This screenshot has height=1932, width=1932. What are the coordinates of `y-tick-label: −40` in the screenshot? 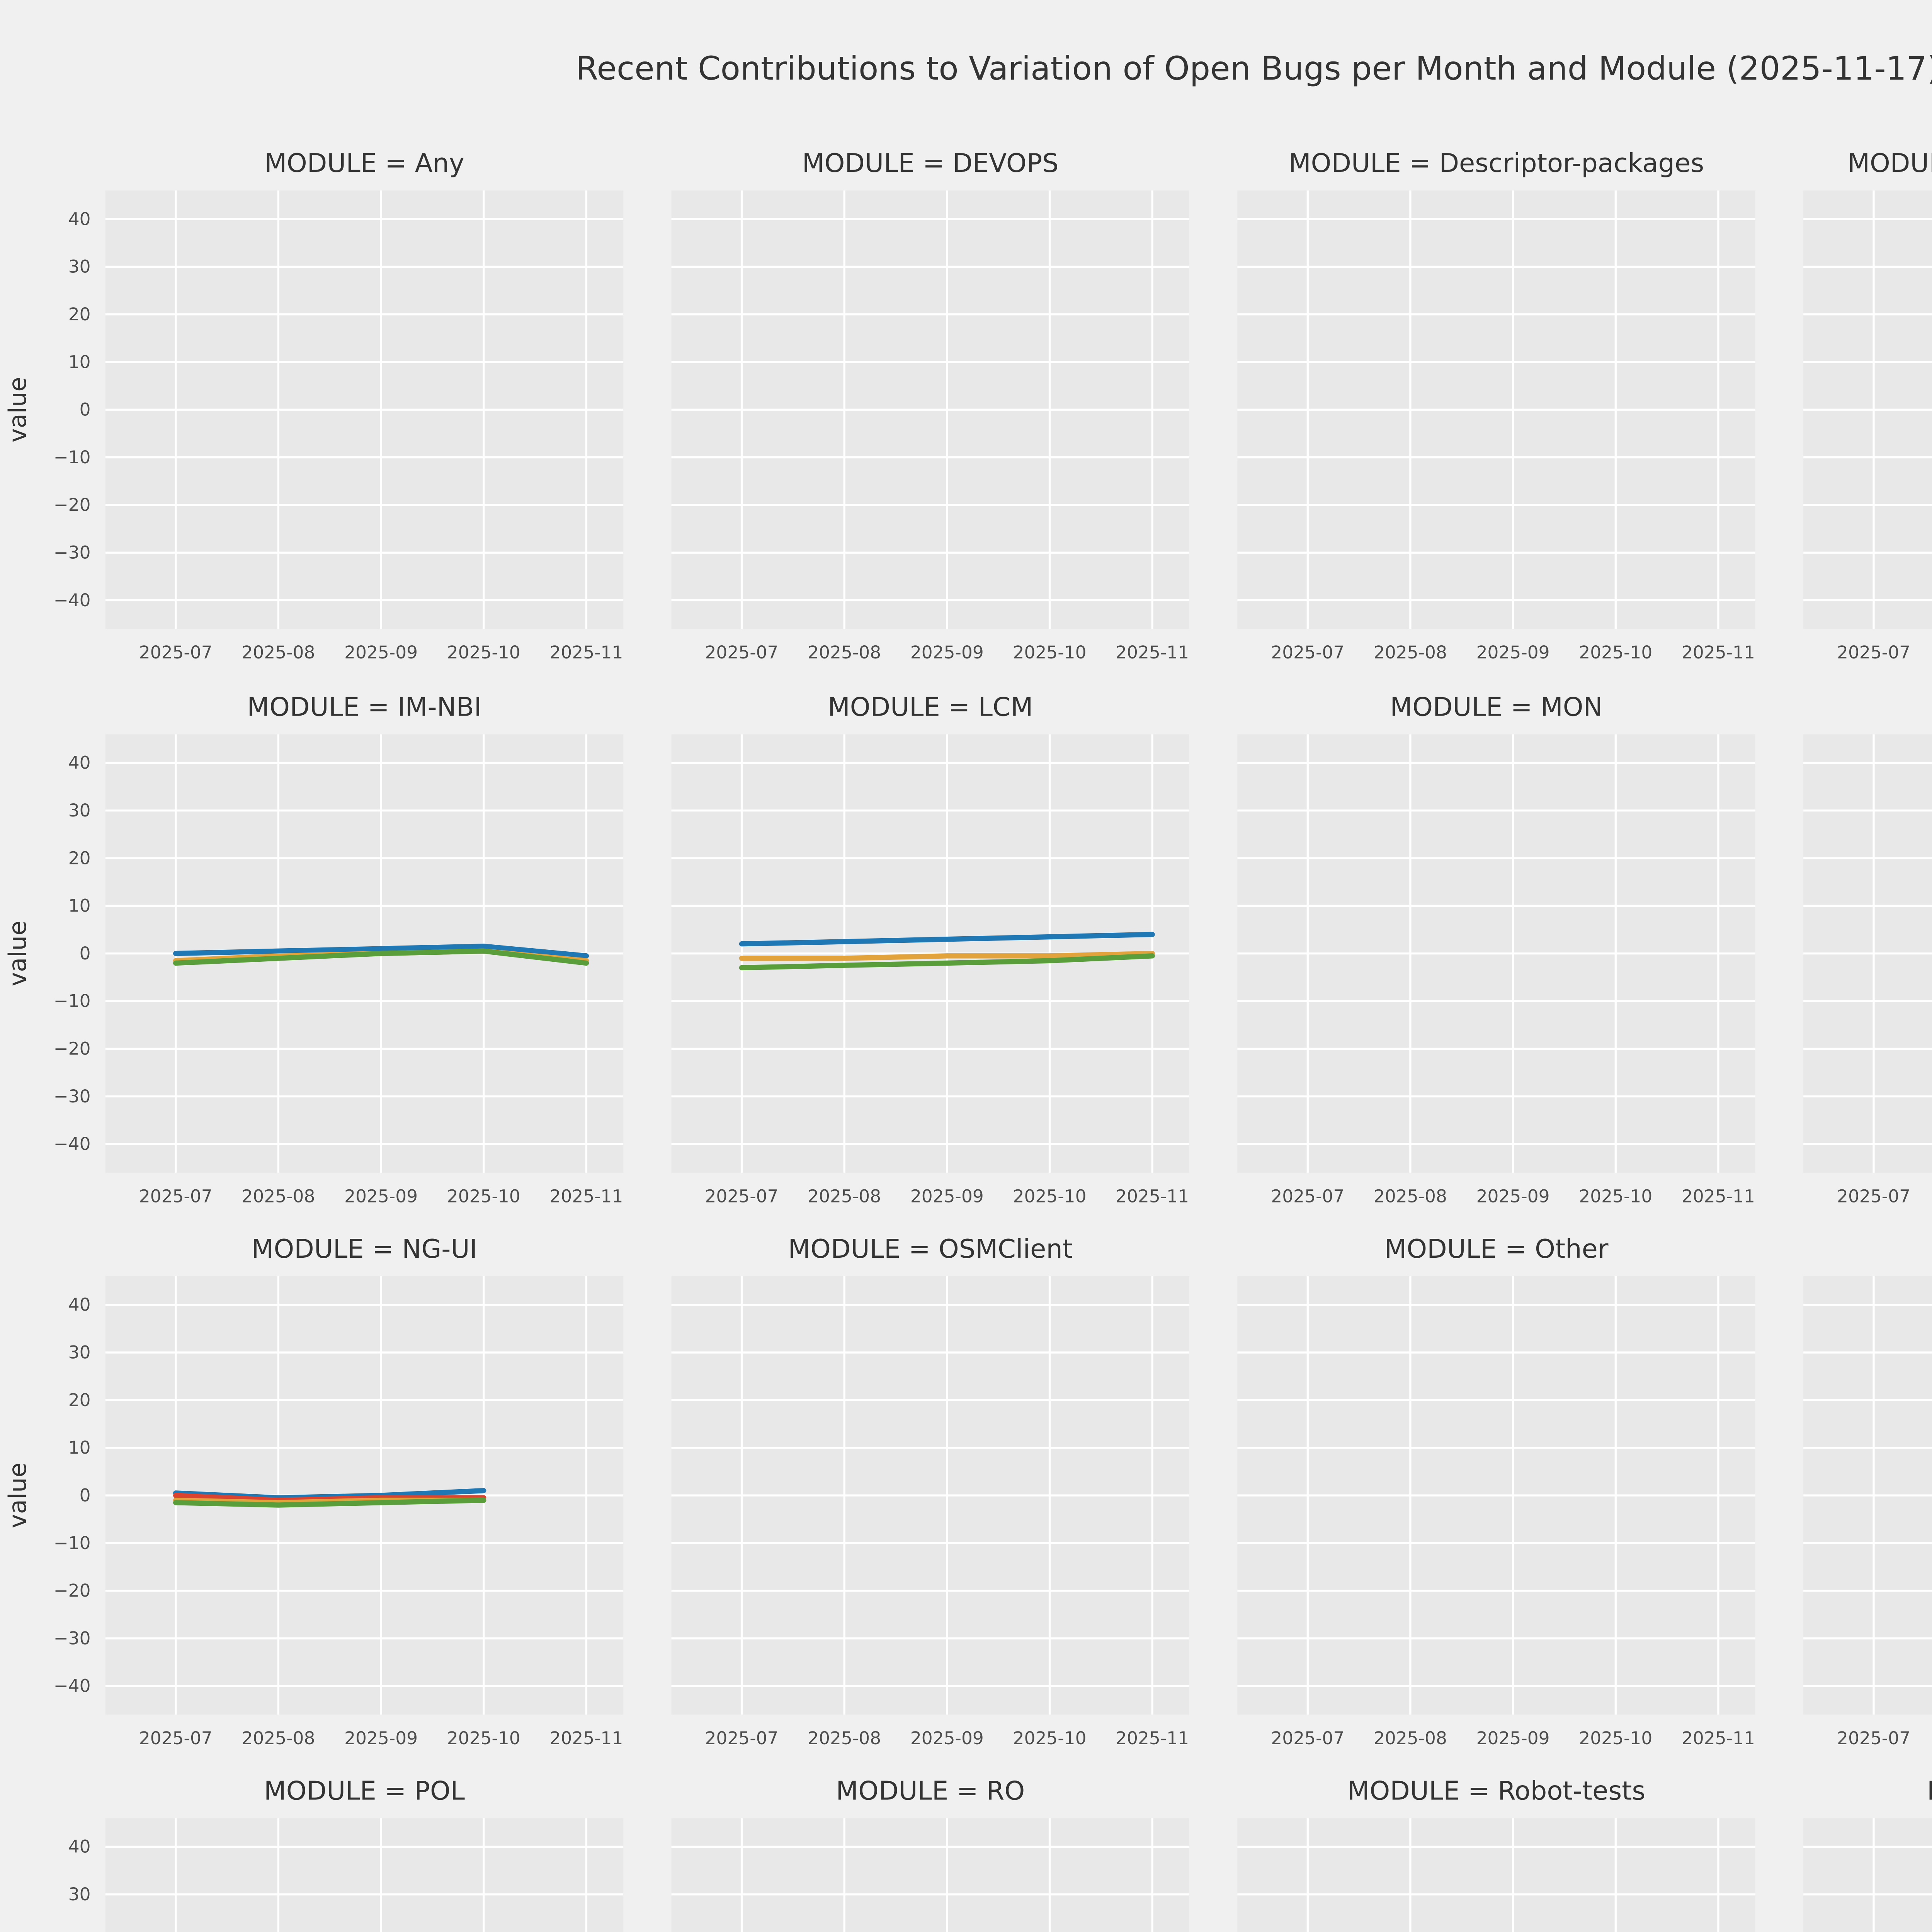 It's located at (73, 600).